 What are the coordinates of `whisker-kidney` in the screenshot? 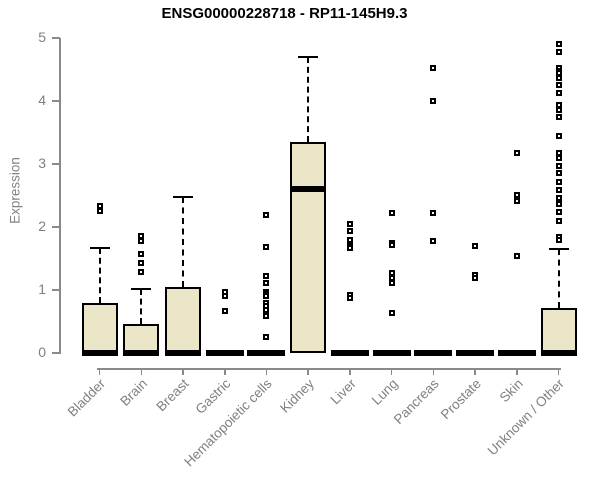 It's located at (308, 99).